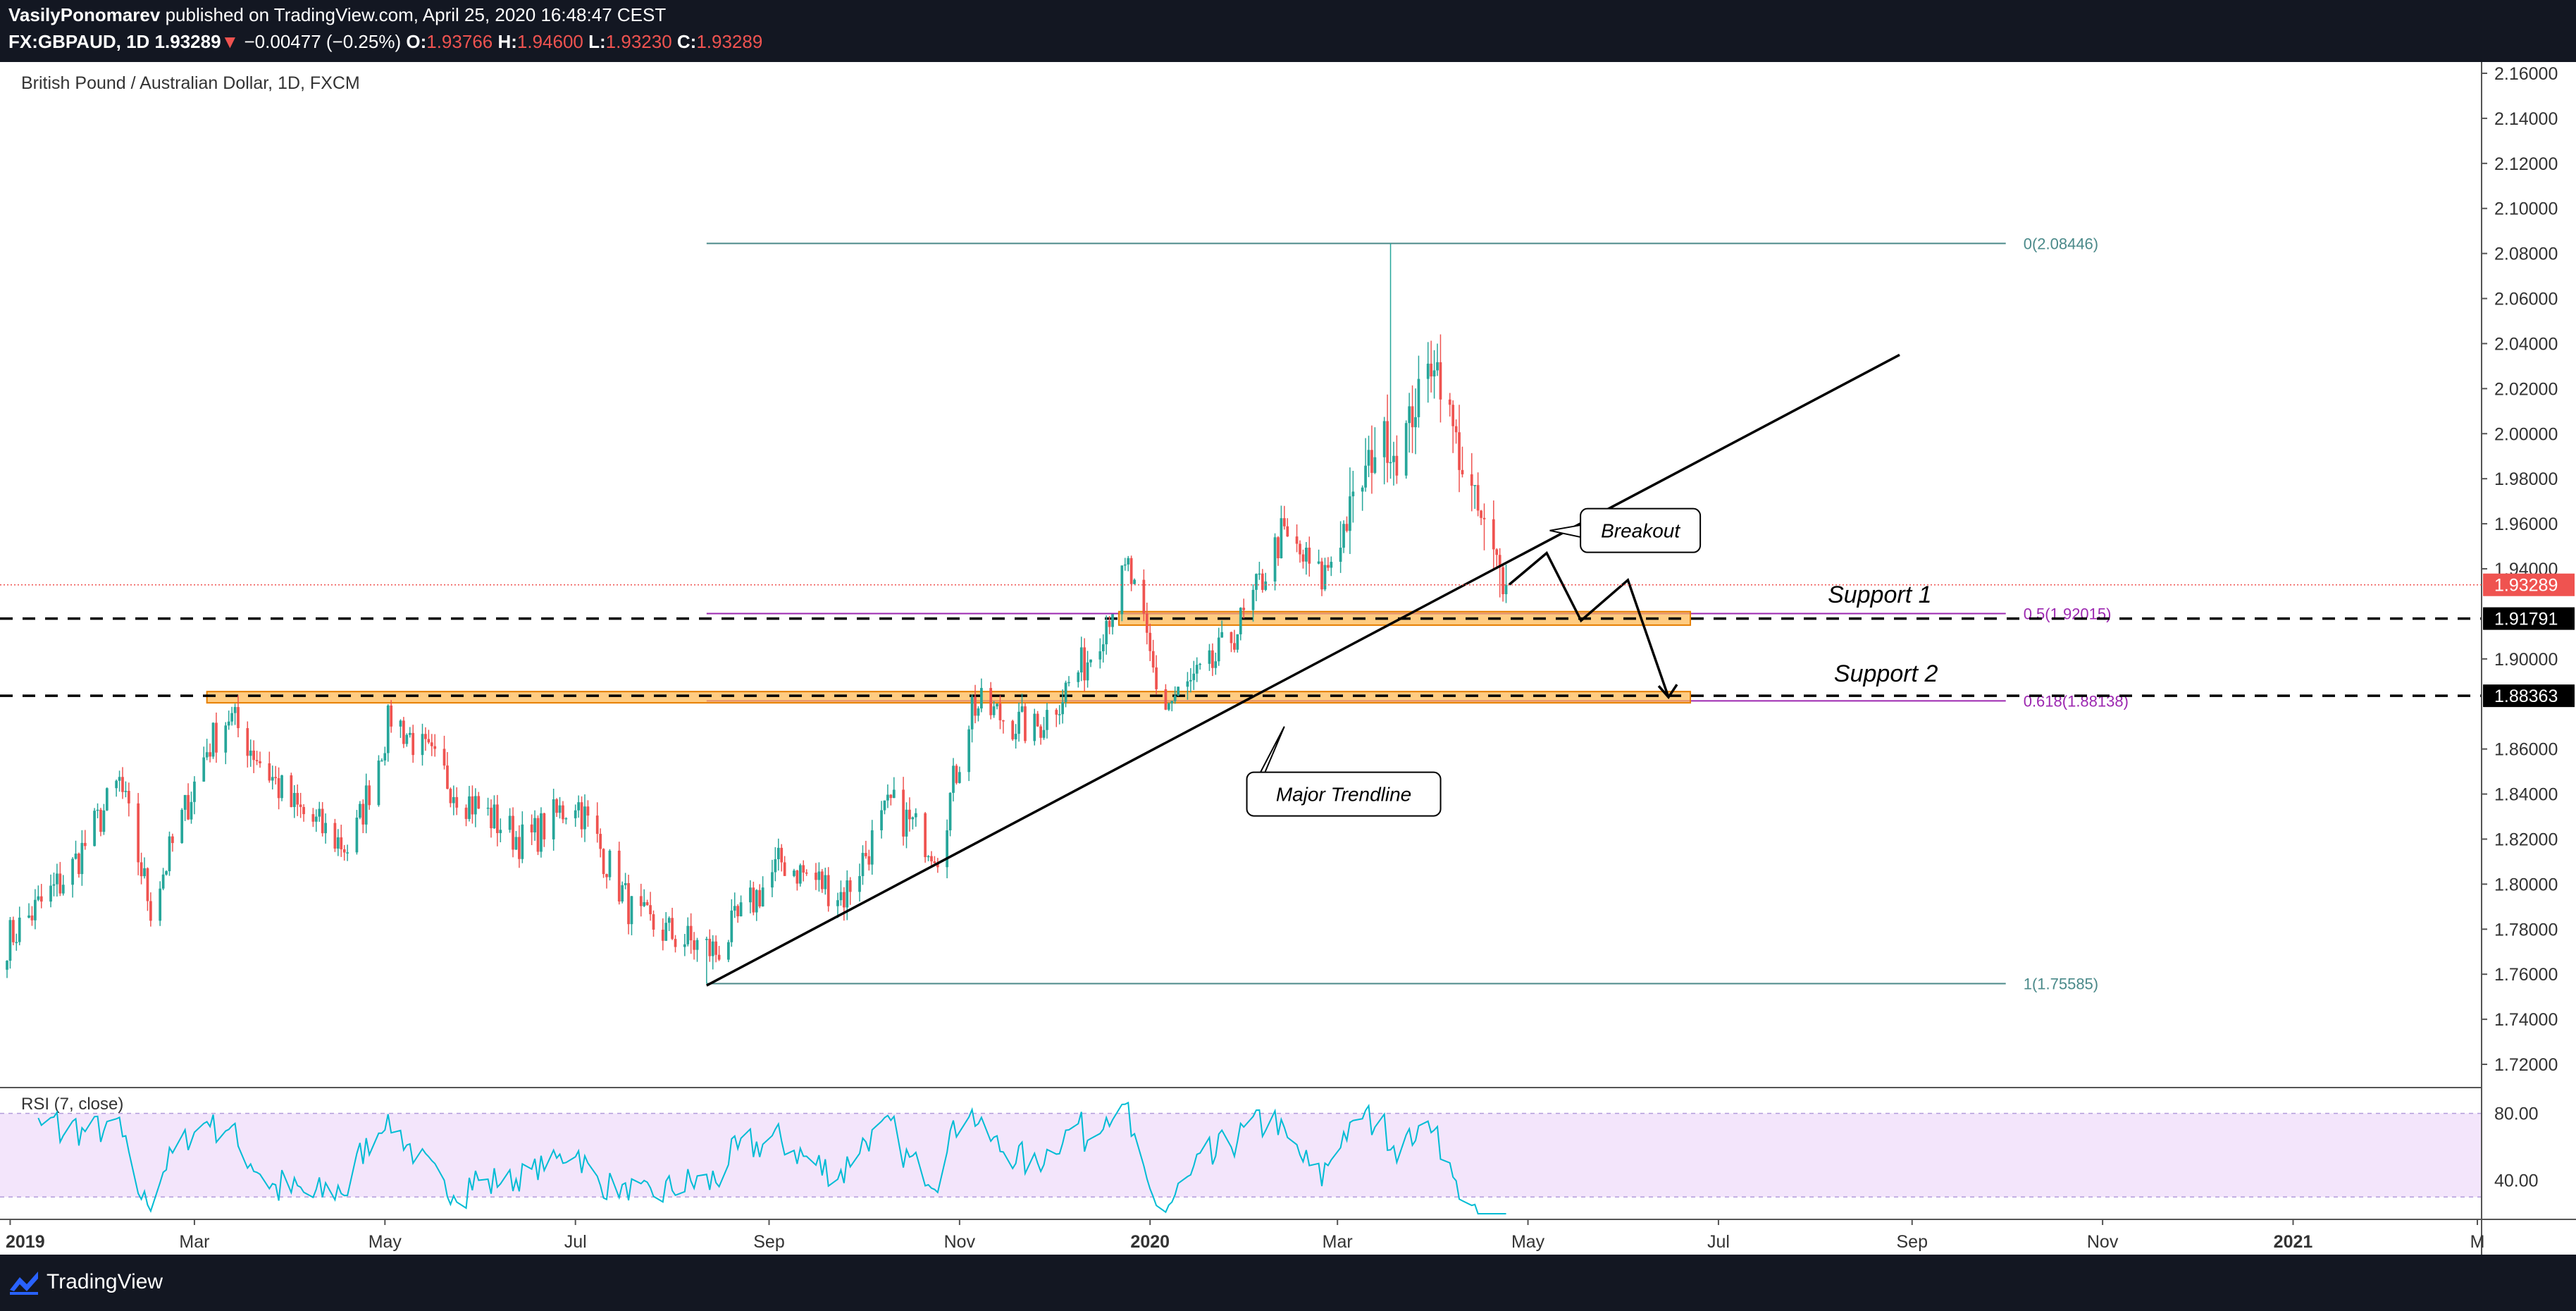 This screenshot has width=2576, height=1311. What do you see at coordinates (1344, 771) in the screenshot?
I see `callout-major-trendline: Major Trendline` at bounding box center [1344, 771].